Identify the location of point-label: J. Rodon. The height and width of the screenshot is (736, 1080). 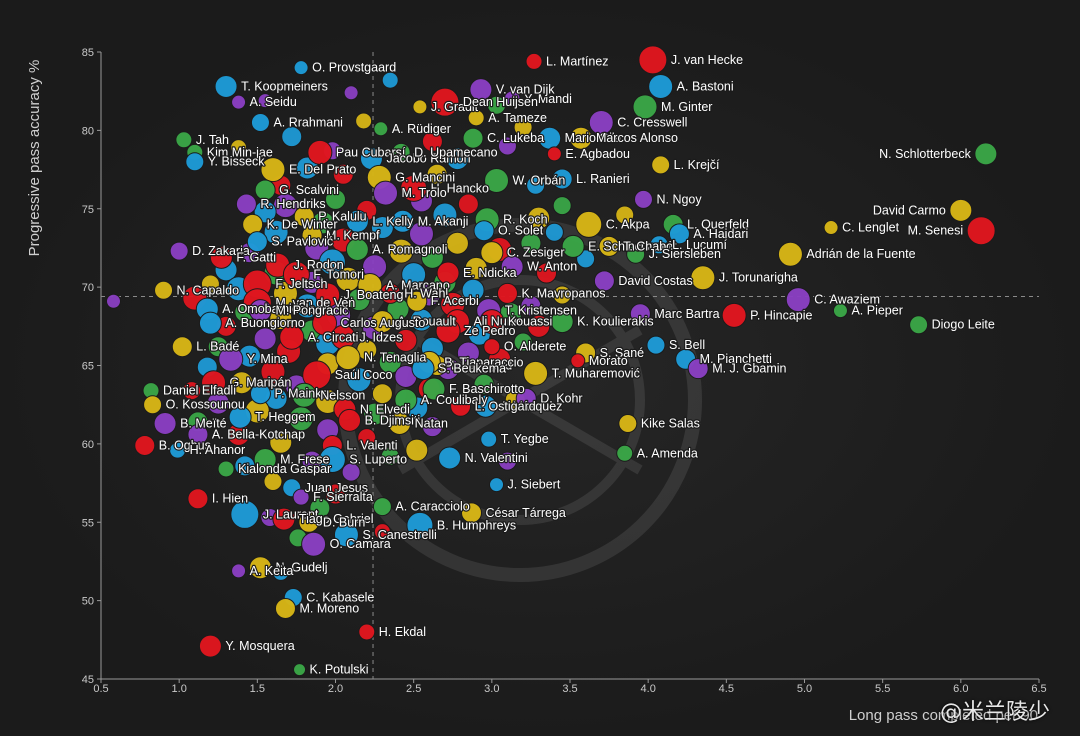
(319, 265).